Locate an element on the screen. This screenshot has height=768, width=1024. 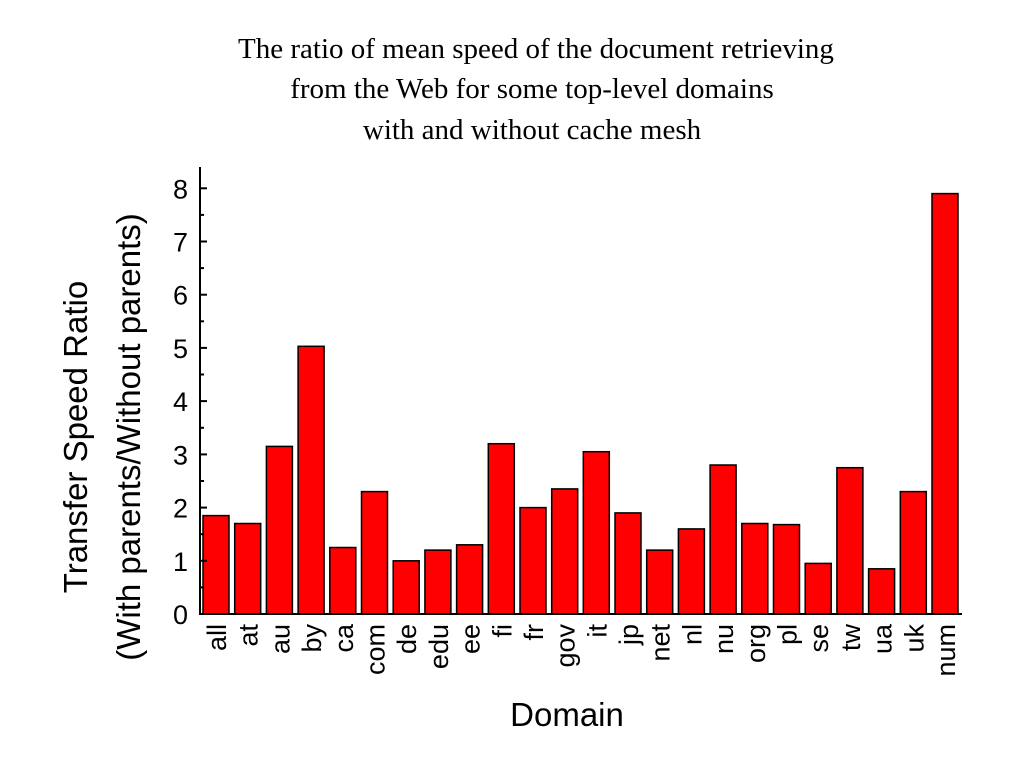
bar-all is located at coordinates (216, 564).